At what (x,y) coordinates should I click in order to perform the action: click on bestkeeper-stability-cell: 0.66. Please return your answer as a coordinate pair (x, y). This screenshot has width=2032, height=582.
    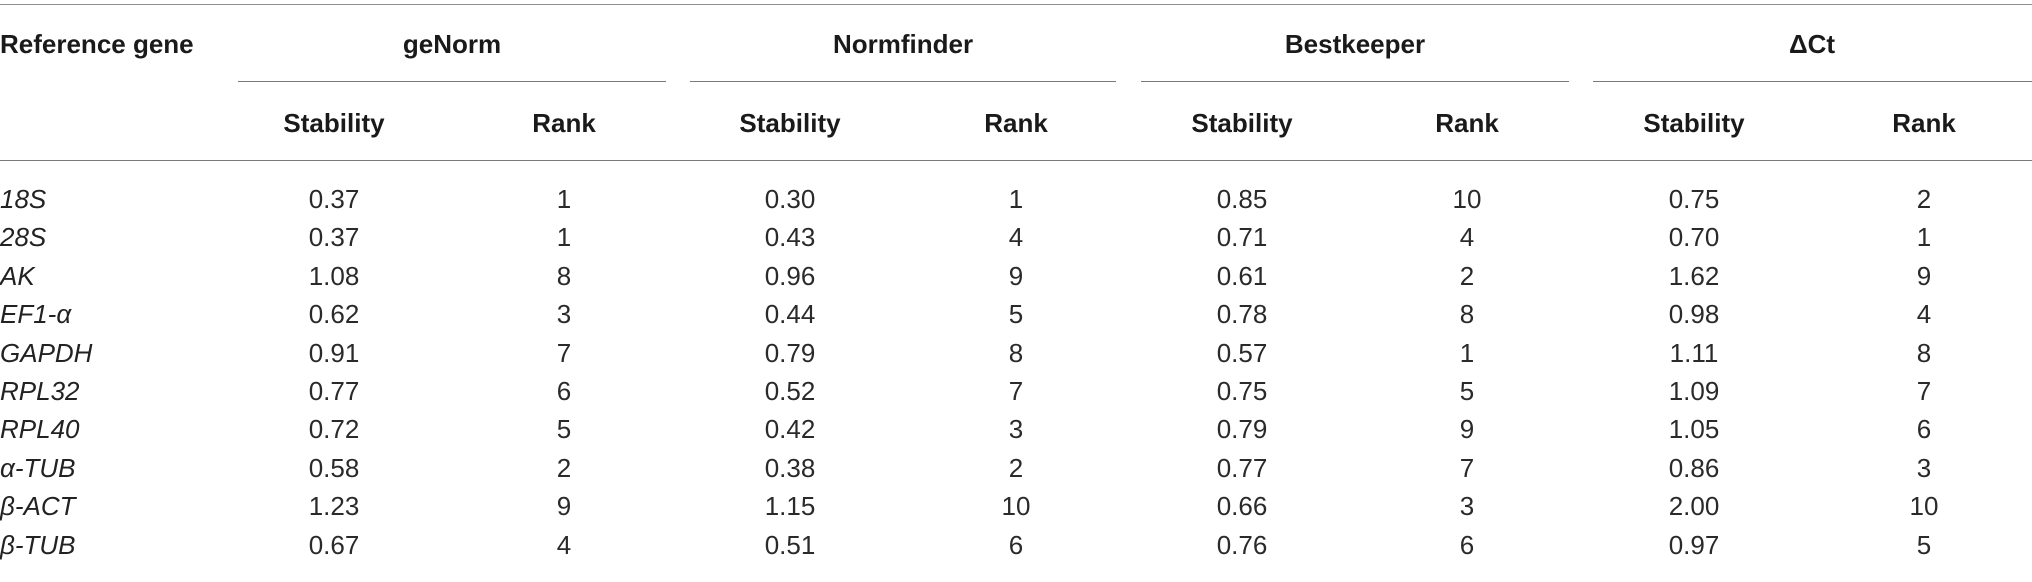
    Looking at the image, I should click on (1242, 506).